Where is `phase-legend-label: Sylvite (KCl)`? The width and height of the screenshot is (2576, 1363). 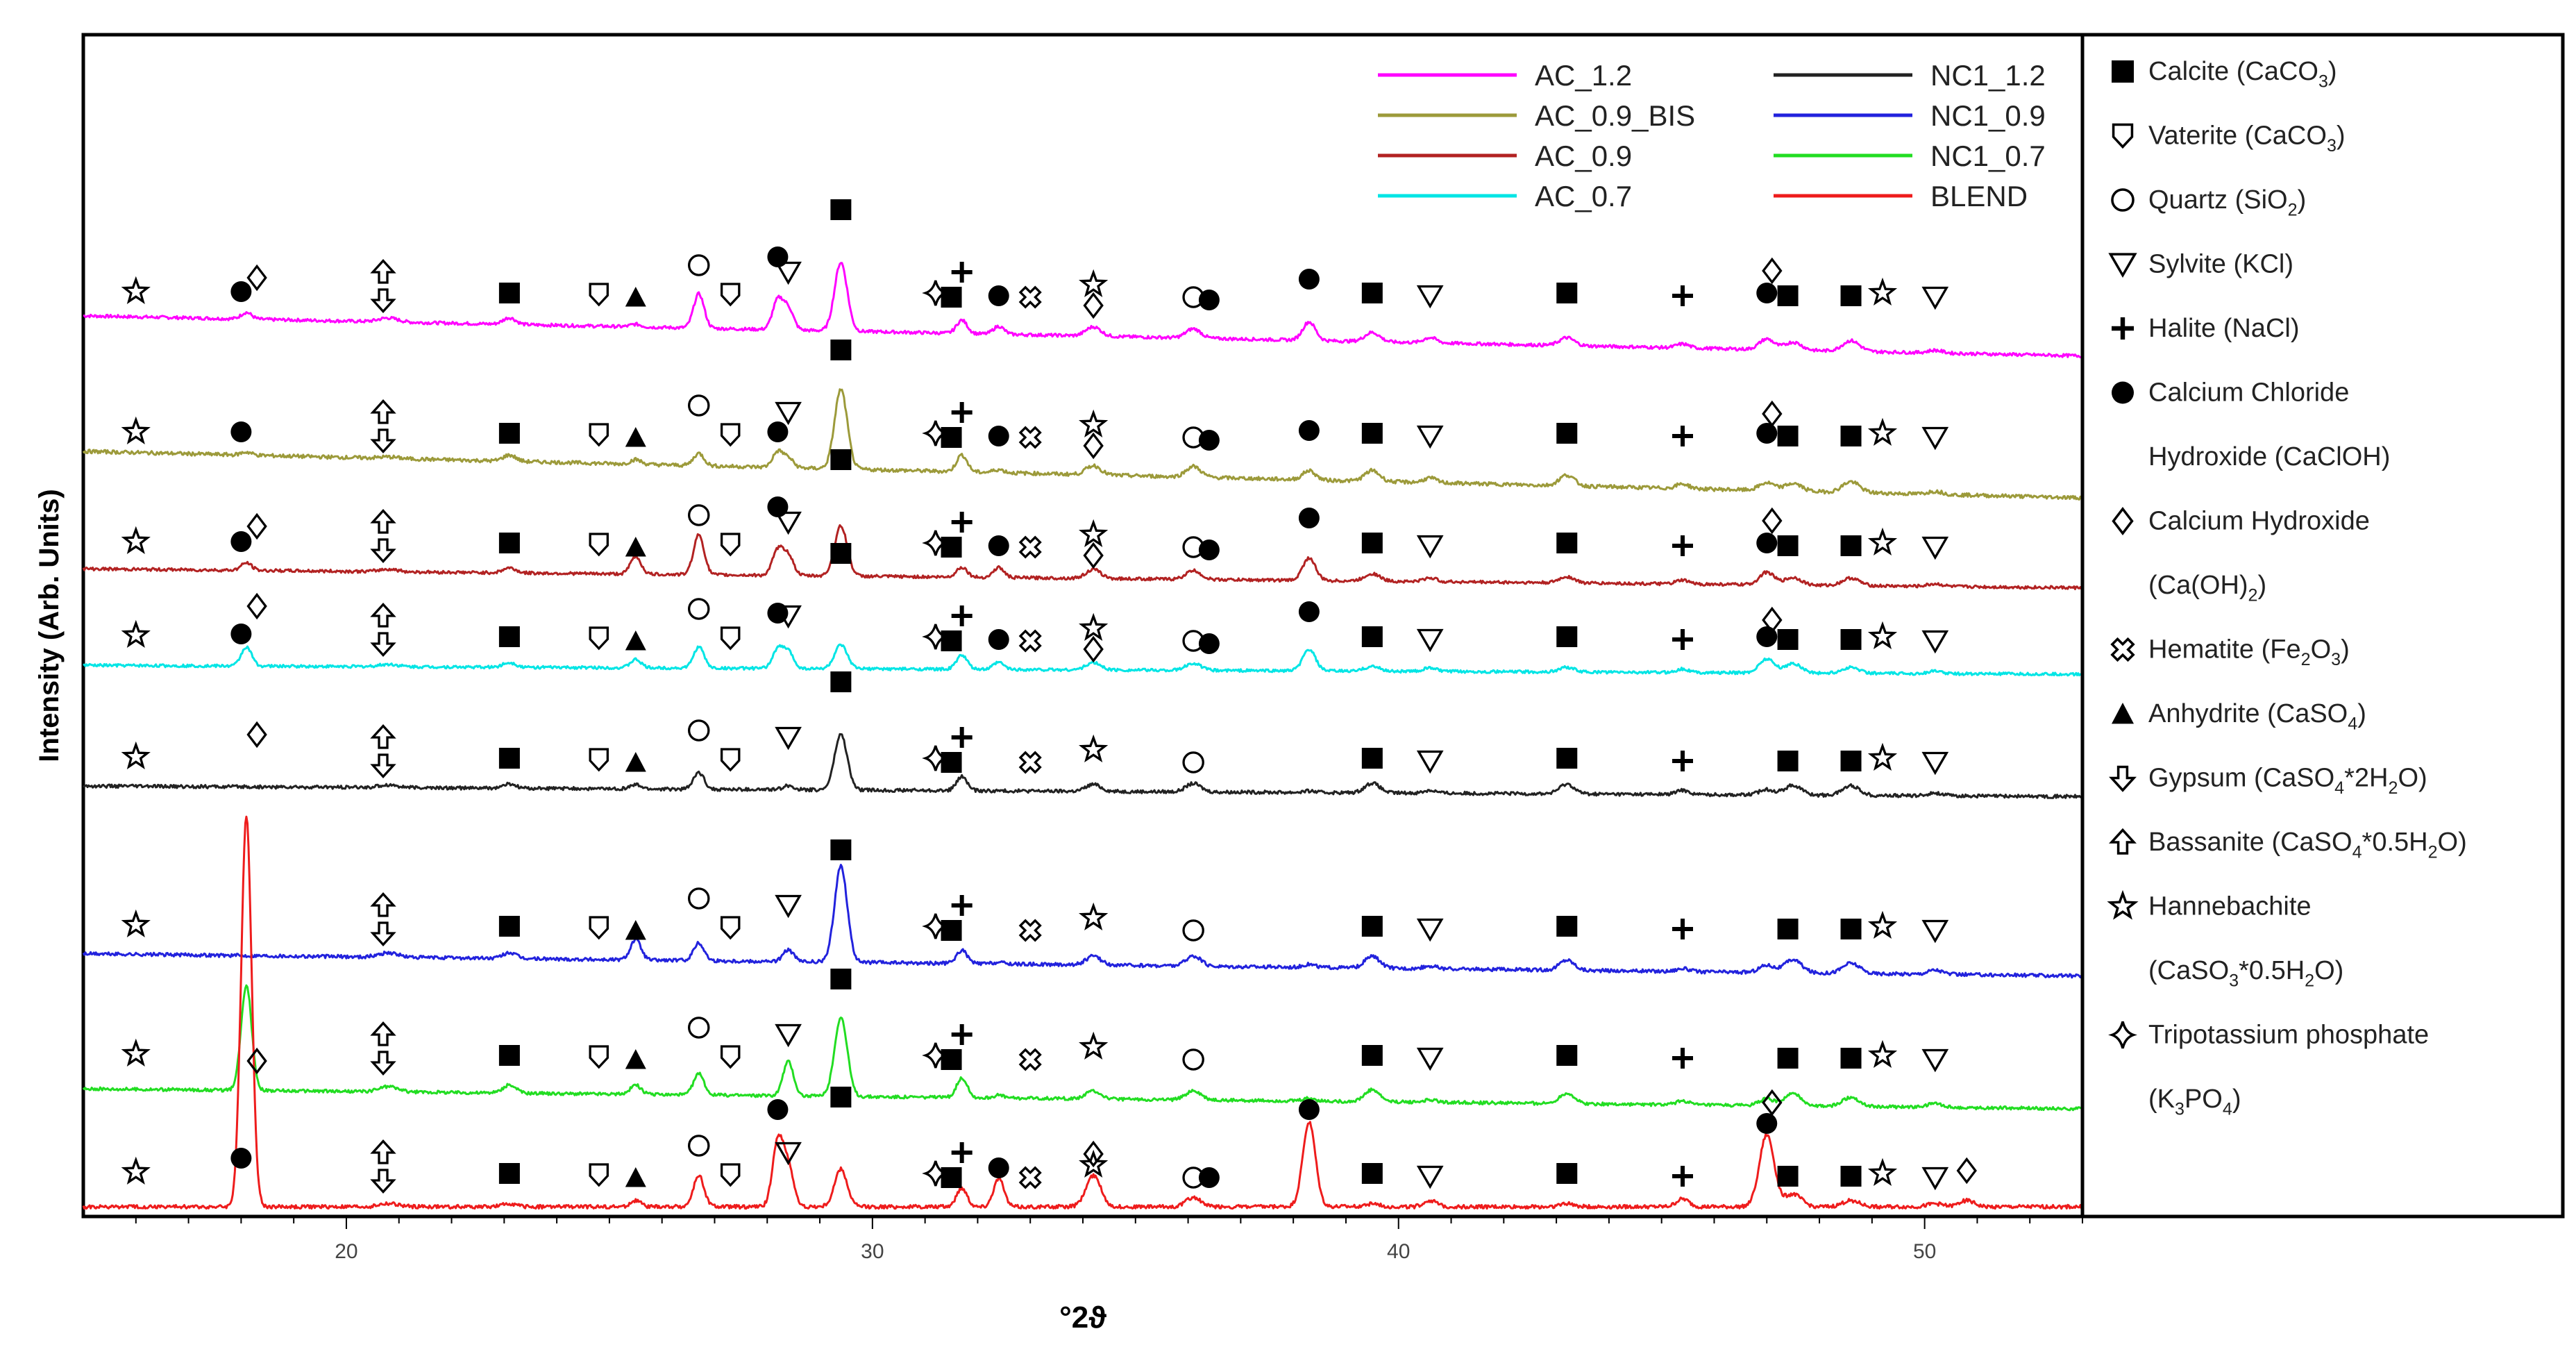
phase-legend-label: Sylvite (KCl) is located at coordinates (2220, 264).